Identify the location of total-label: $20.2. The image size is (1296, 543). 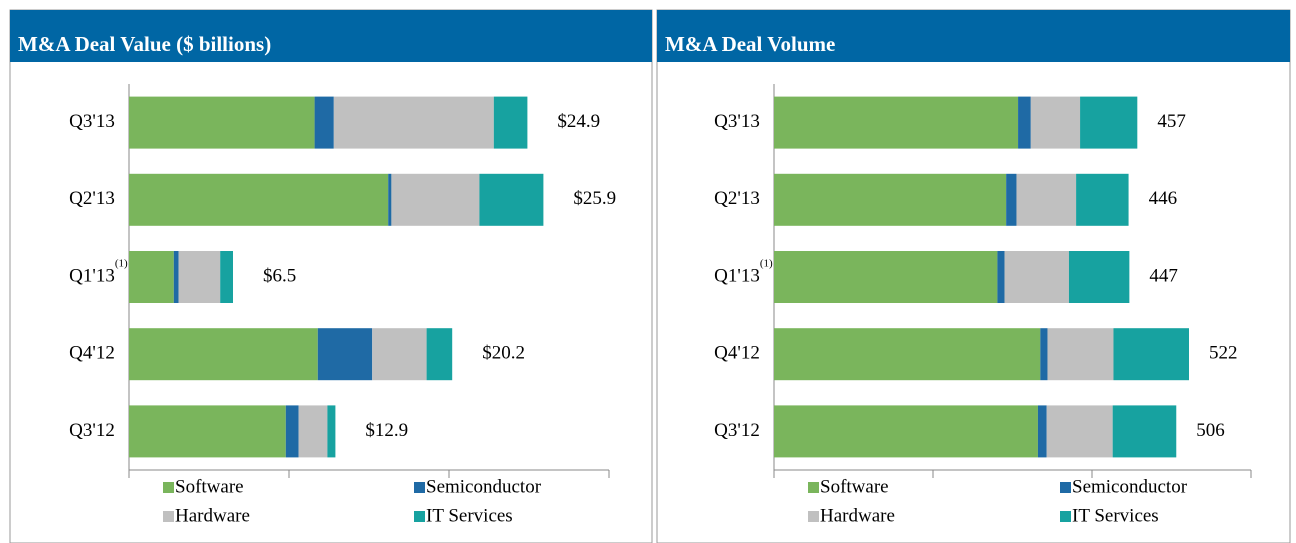
(503, 353).